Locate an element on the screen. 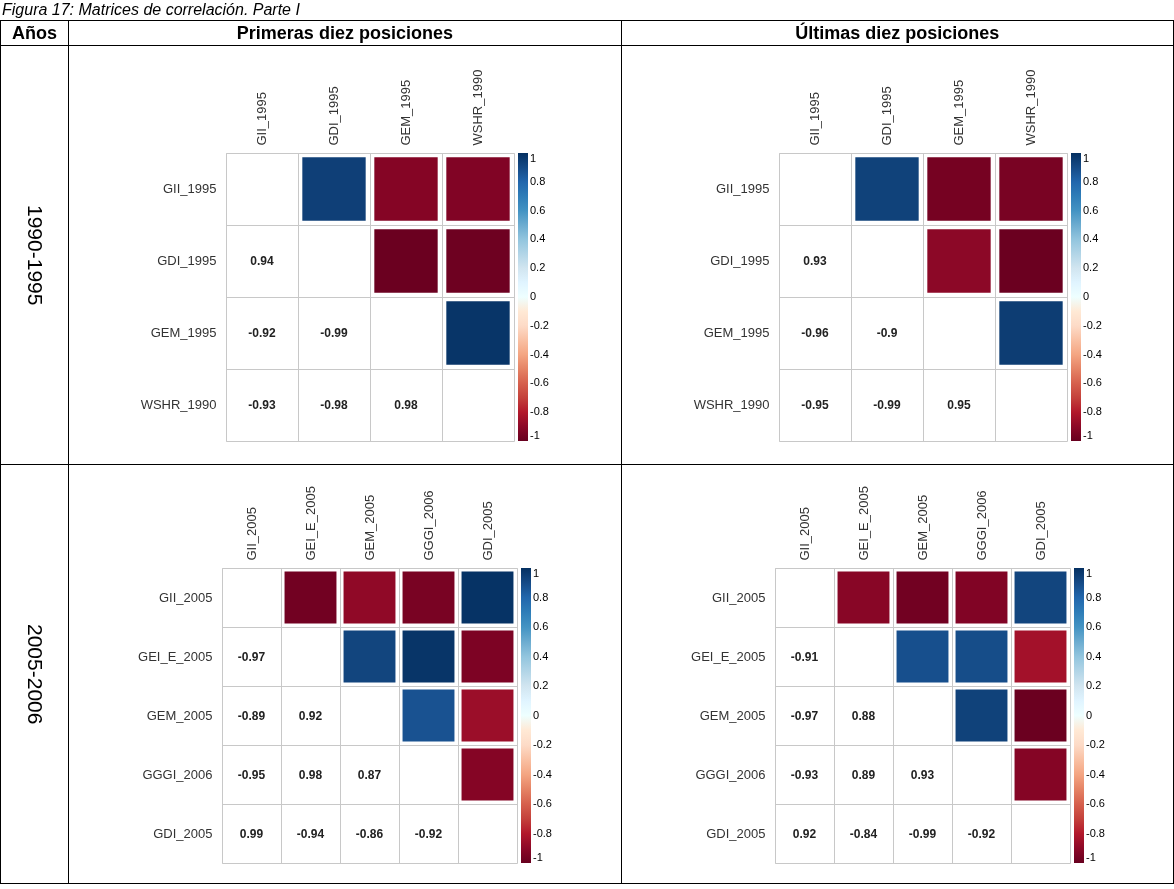 The height and width of the screenshot is (889, 1174). color-bar-label: 1 is located at coordinates (536, 573).